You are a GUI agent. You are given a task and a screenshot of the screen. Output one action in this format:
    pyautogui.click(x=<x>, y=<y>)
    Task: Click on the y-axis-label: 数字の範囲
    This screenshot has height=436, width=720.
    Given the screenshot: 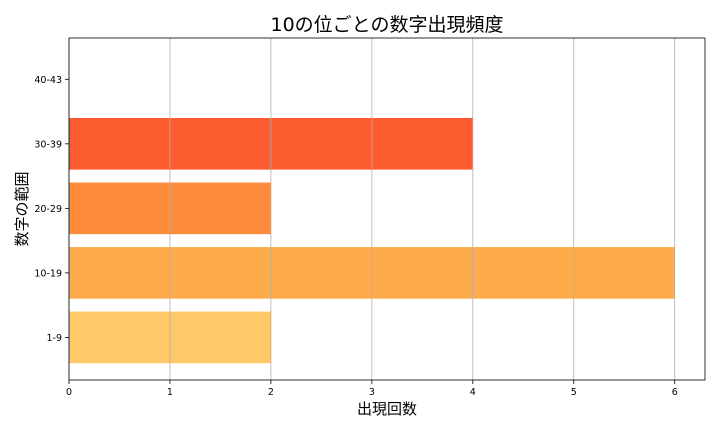 What is the action you would take?
    pyautogui.click(x=22, y=208)
    